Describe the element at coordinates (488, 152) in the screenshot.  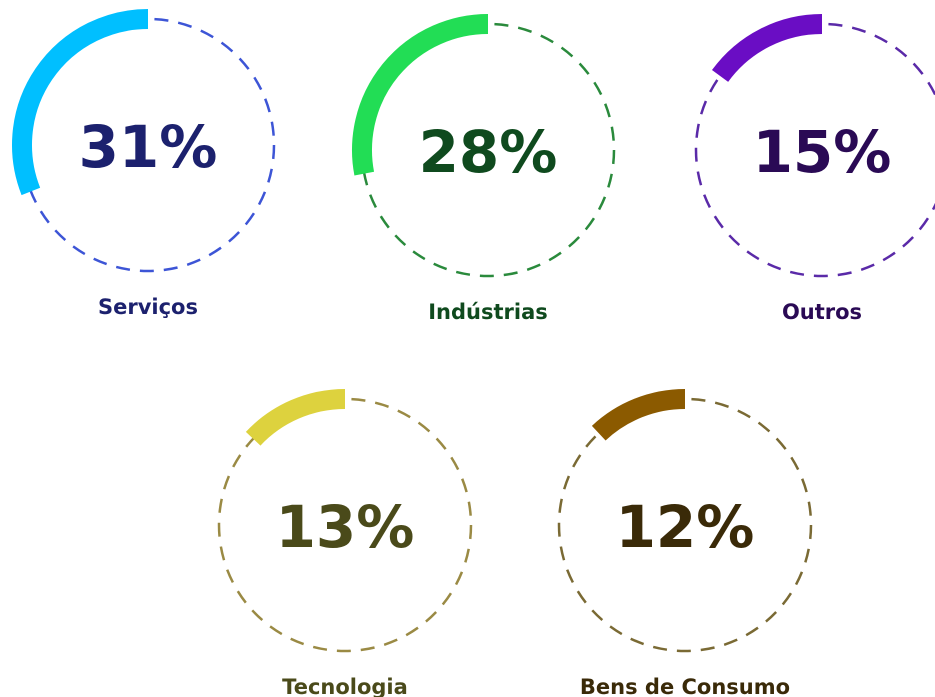
I see `gauge-value-label: 28%` at that location.